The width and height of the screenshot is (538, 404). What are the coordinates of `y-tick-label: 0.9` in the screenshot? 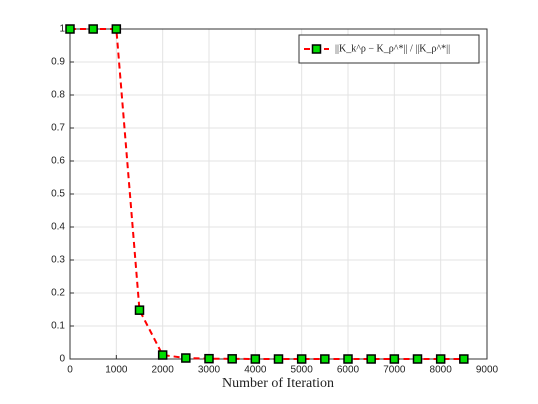 It's located at (58, 62).